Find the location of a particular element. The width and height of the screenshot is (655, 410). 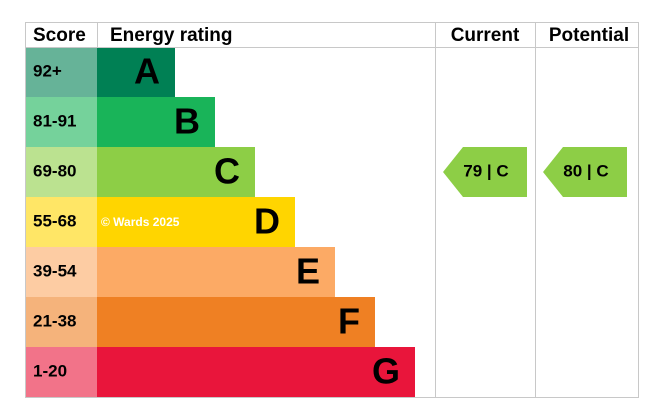

potential-arrow is located at coordinates (585, 172).